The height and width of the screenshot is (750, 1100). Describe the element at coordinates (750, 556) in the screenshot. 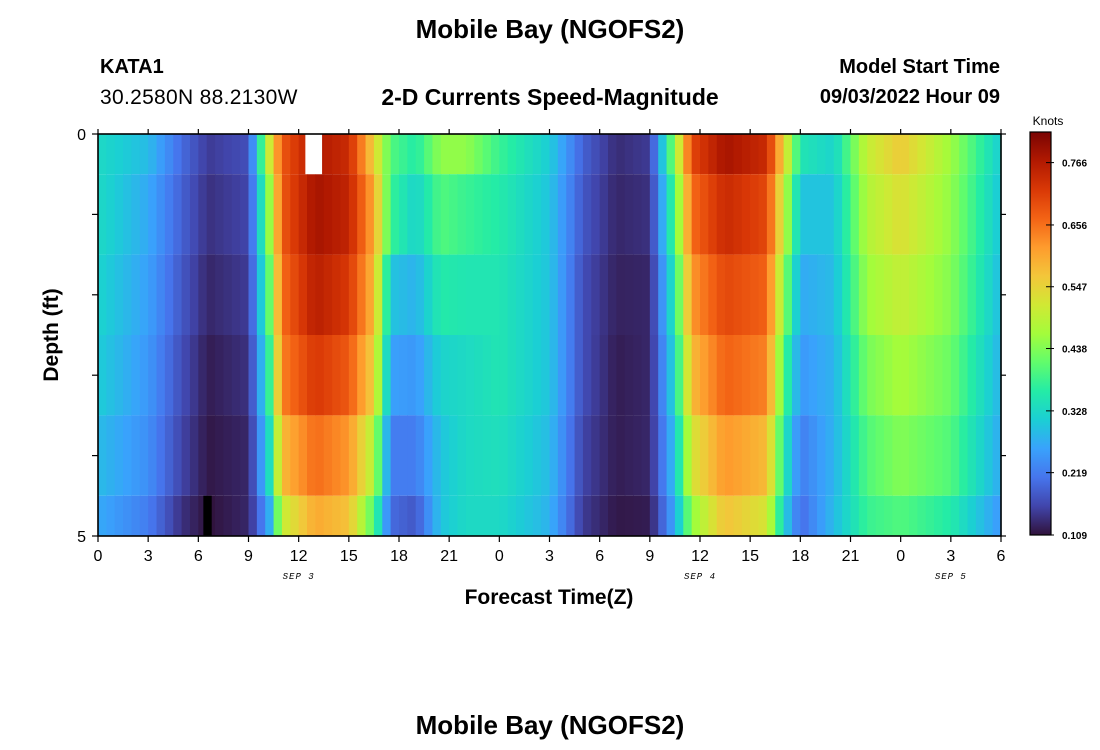

I see `x-tick-label: 15` at that location.